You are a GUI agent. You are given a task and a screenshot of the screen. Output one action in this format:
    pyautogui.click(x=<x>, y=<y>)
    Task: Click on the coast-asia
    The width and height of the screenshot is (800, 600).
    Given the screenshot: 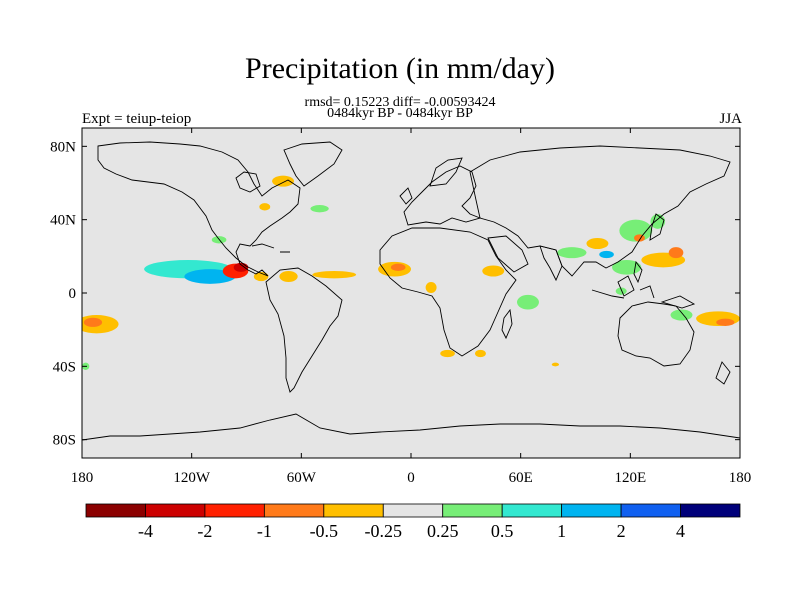 What is the action you would take?
    pyautogui.click(x=600, y=211)
    